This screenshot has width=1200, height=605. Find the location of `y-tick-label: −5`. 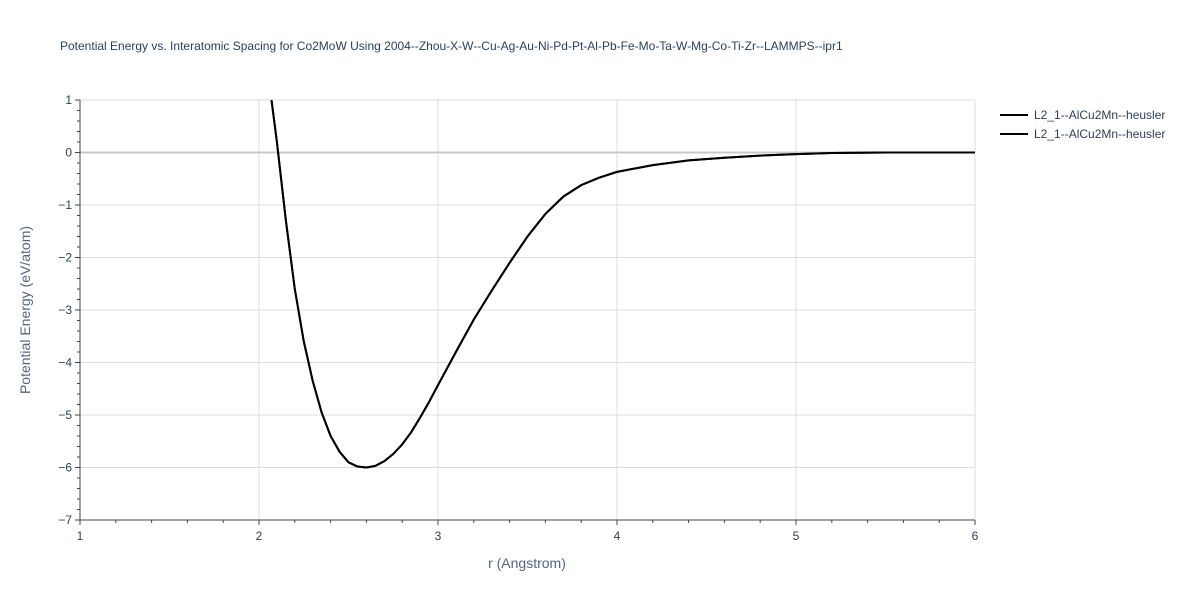

y-tick-label: −5 is located at coordinates (65, 415).